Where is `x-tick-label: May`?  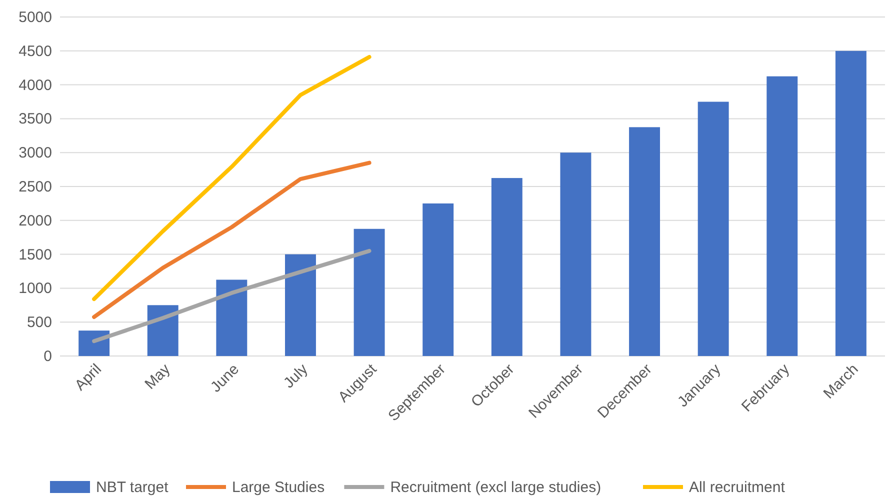 x-tick-label: May is located at coordinates (158, 376).